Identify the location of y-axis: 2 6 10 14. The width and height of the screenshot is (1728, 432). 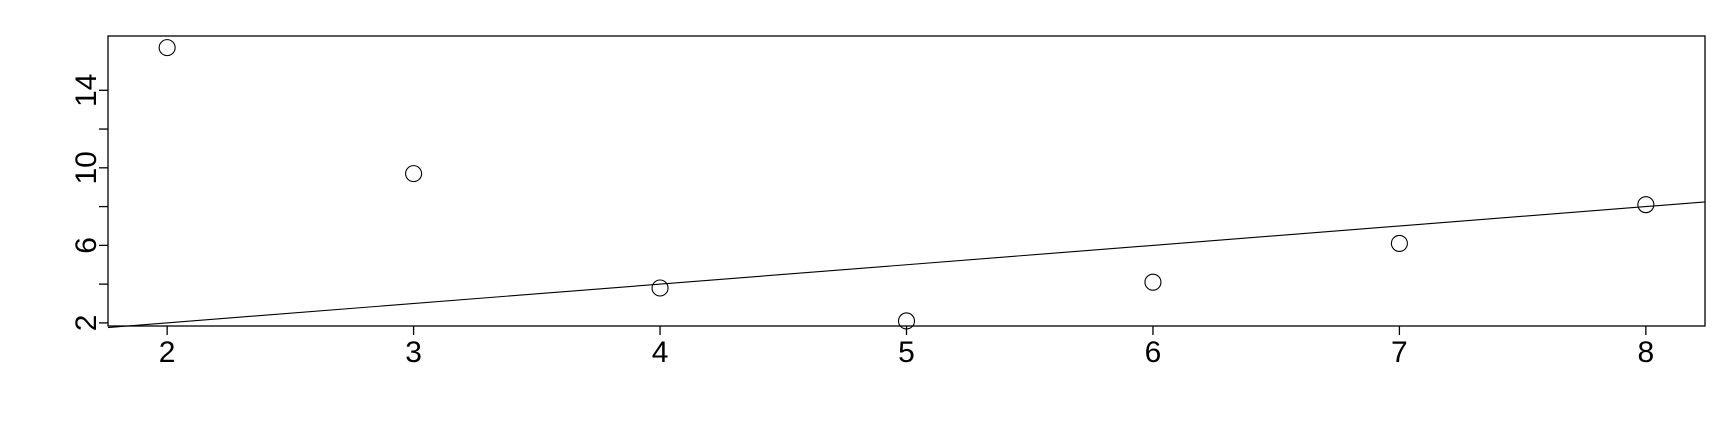
(89, 203).